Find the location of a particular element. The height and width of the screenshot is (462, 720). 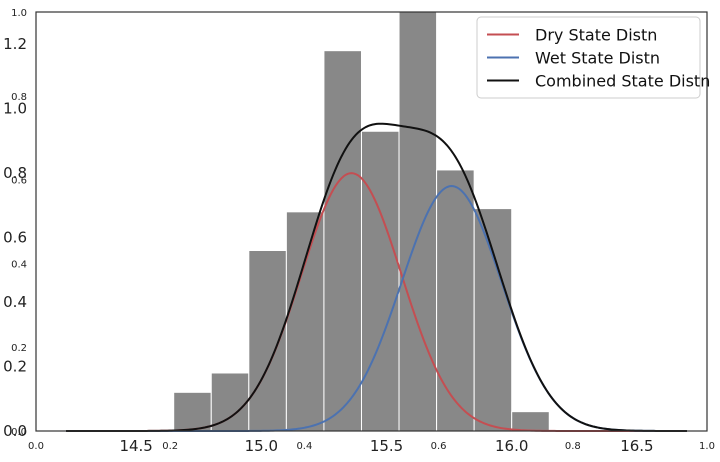

x-tick-label: 15.0 is located at coordinates (261, 446).